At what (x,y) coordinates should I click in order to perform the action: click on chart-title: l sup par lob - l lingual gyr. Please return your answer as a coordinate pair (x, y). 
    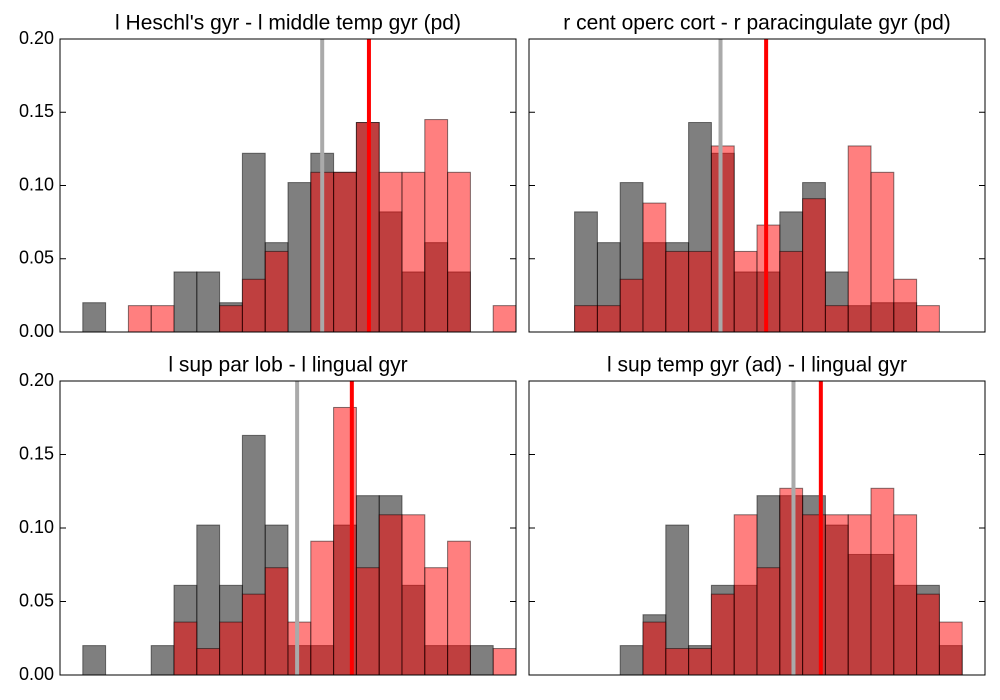
    Looking at the image, I should click on (287, 365).